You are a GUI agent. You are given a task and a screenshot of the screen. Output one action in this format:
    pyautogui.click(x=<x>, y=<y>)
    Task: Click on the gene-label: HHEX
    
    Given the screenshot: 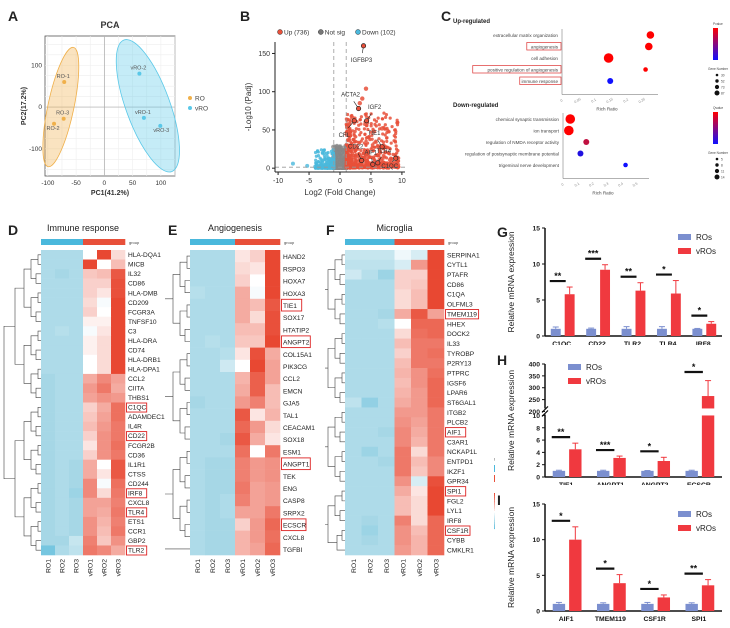 What is the action you would take?
    pyautogui.click(x=456, y=324)
    